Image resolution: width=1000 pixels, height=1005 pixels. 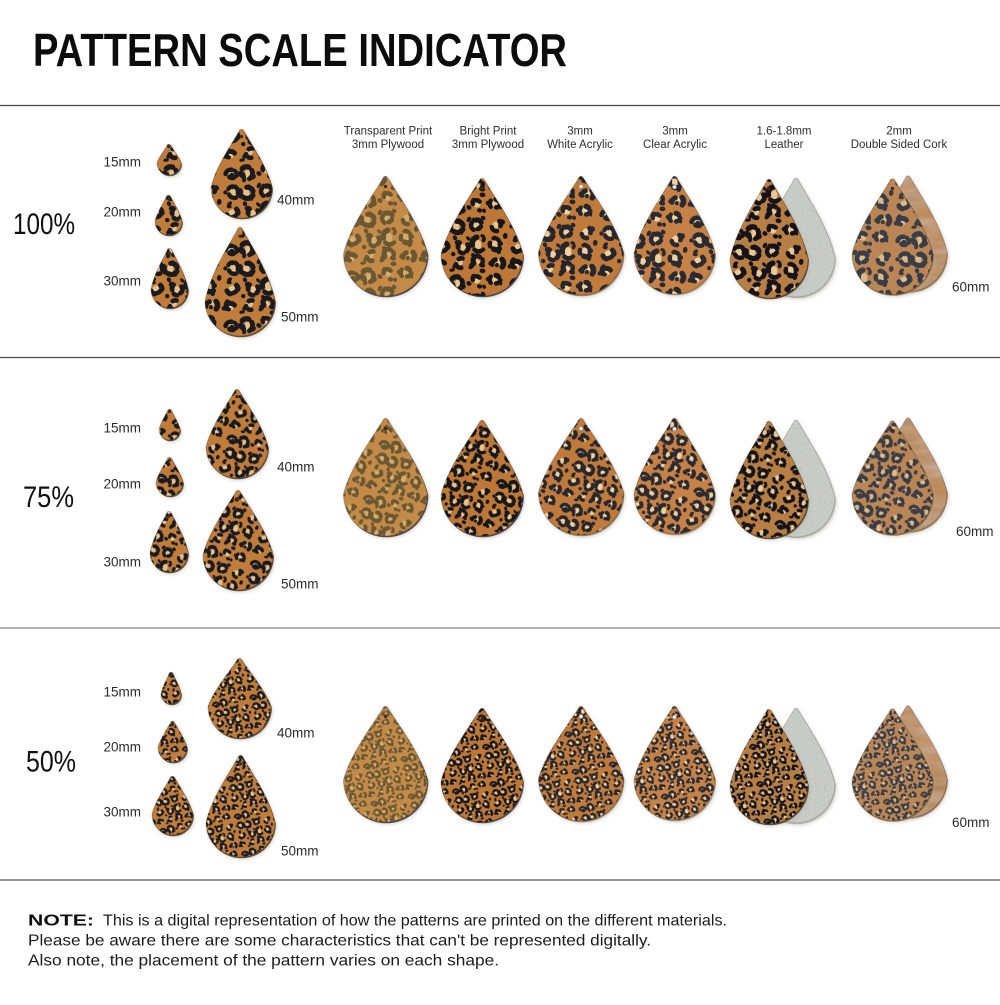 What do you see at coordinates (675, 145) in the screenshot?
I see `svg-text: Clear Acrylic` at bounding box center [675, 145].